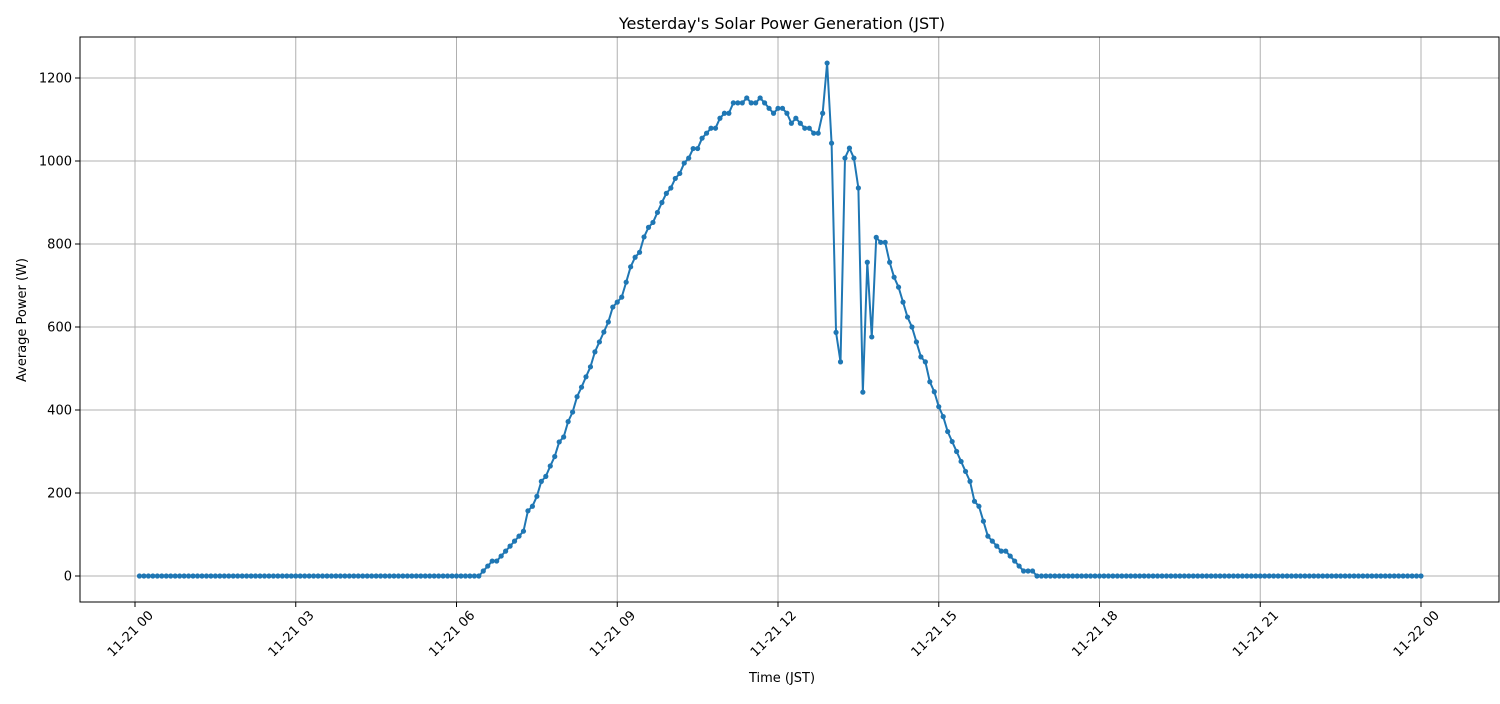  What do you see at coordinates (59, 328) in the screenshot?
I see `y-axis: 0 200 400 600 800 1000 1200` at bounding box center [59, 328].